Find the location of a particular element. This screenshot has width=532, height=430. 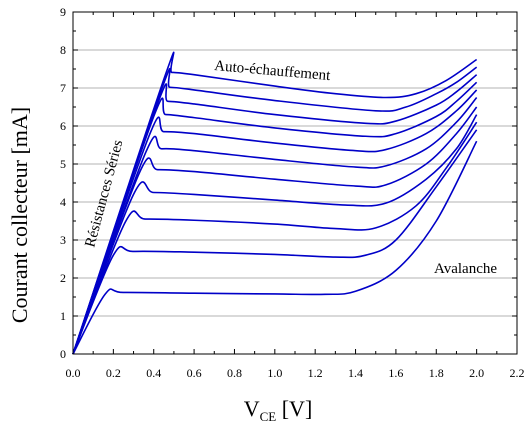

x-tick-label: 2.2 is located at coordinates (517, 373).